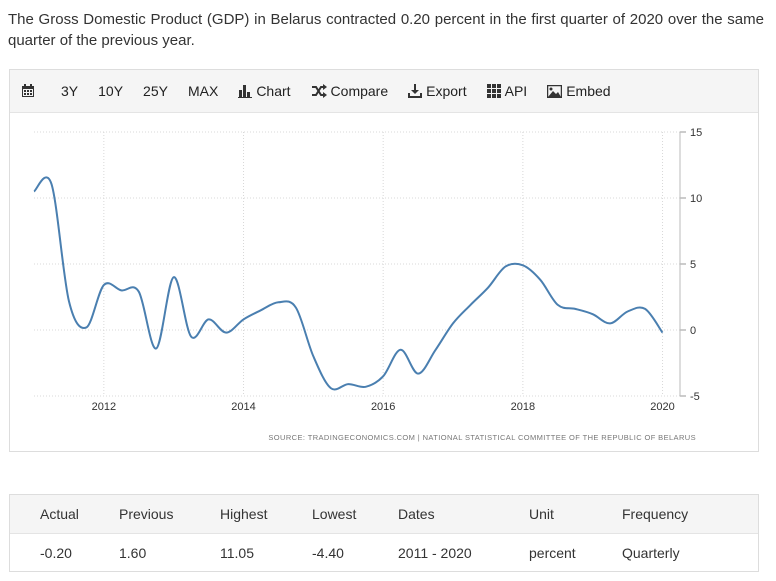 Image resolution: width=776 pixels, height=581 pixels. Describe the element at coordinates (493, 91) in the screenshot. I see `grid-icon` at that location.